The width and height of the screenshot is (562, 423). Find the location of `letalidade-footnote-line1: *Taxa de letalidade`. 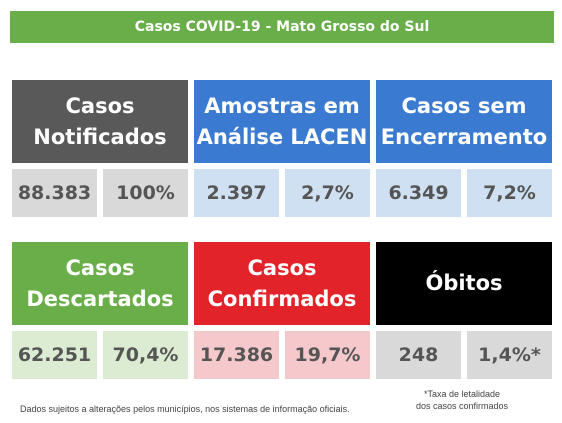

letalidade-footnote-line1: *Taxa de letalidade is located at coordinates (462, 394).